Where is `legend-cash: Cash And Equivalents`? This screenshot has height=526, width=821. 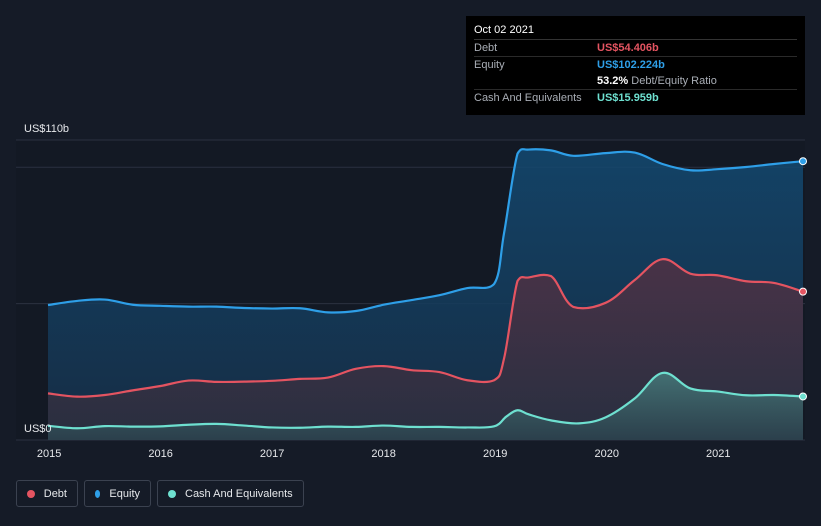 legend-cash: Cash And Equivalents is located at coordinates (230, 493).